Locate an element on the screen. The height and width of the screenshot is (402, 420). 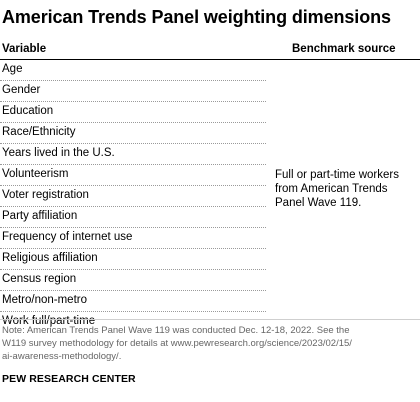
variable-label: Metro/non-metro is located at coordinates (45, 300).